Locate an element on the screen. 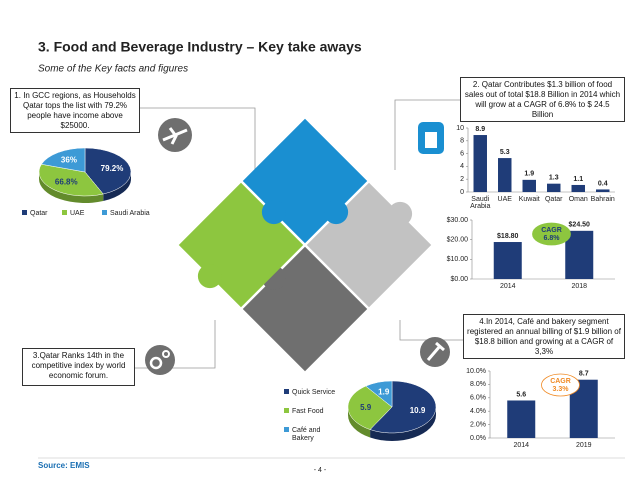 The height and width of the screenshot is (479, 638). y-tick-label: 0 is located at coordinates (462, 192).